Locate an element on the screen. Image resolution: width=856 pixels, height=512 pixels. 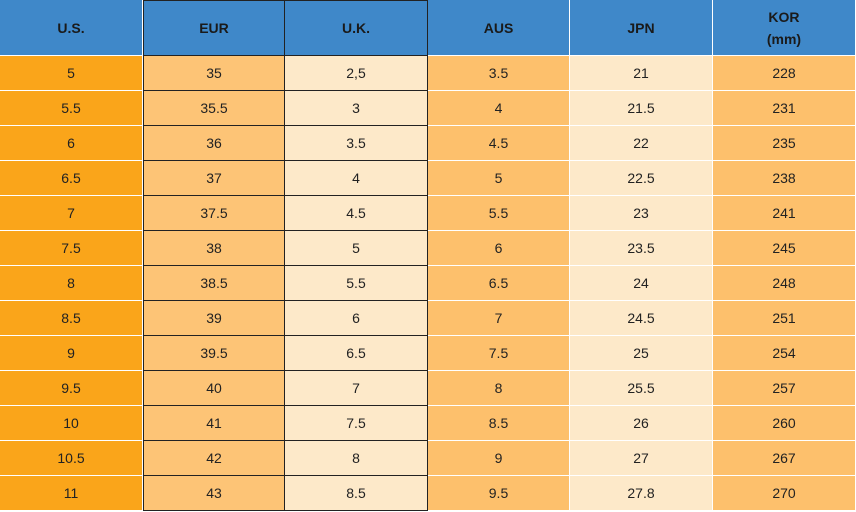
table-cell: 38.5 is located at coordinates (214, 283).